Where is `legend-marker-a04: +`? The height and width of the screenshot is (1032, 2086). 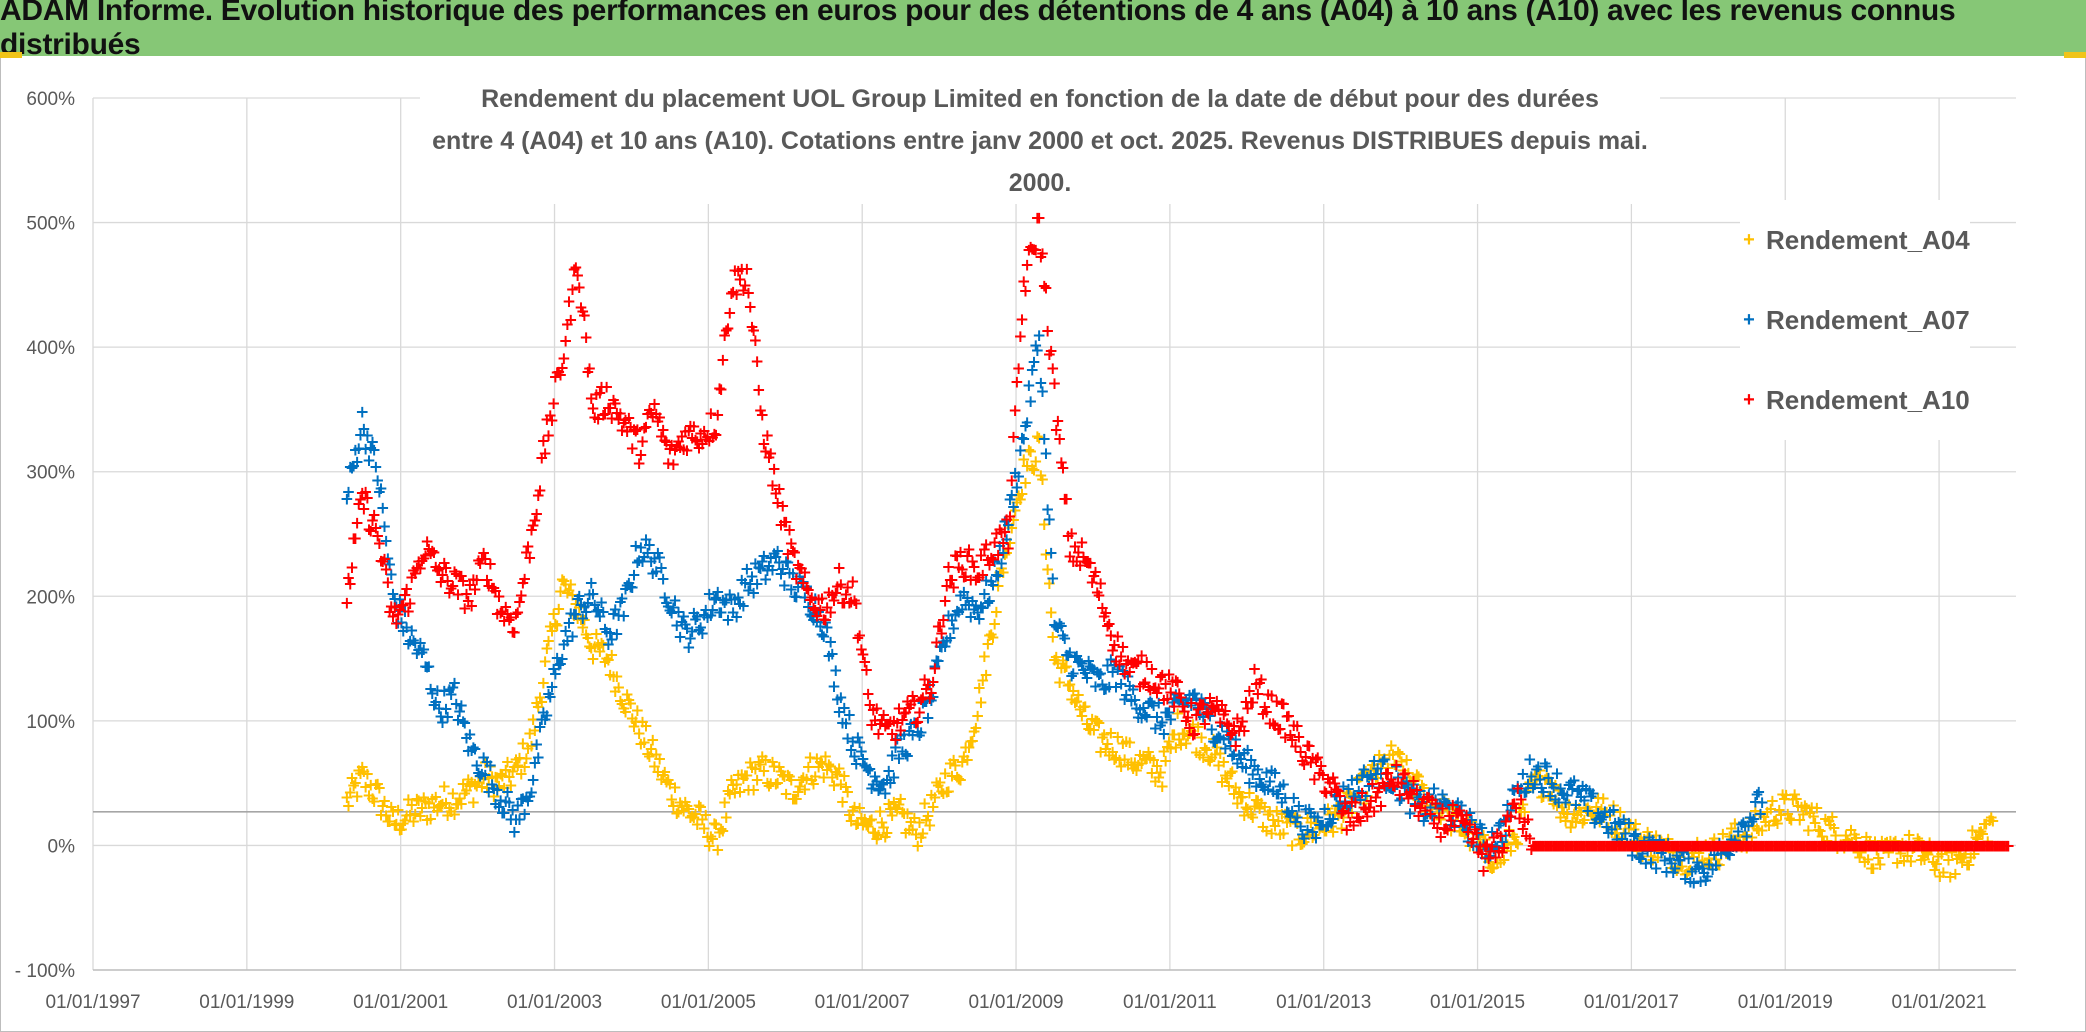 legend-marker-a04: + is located at coordinates (1749, 239).